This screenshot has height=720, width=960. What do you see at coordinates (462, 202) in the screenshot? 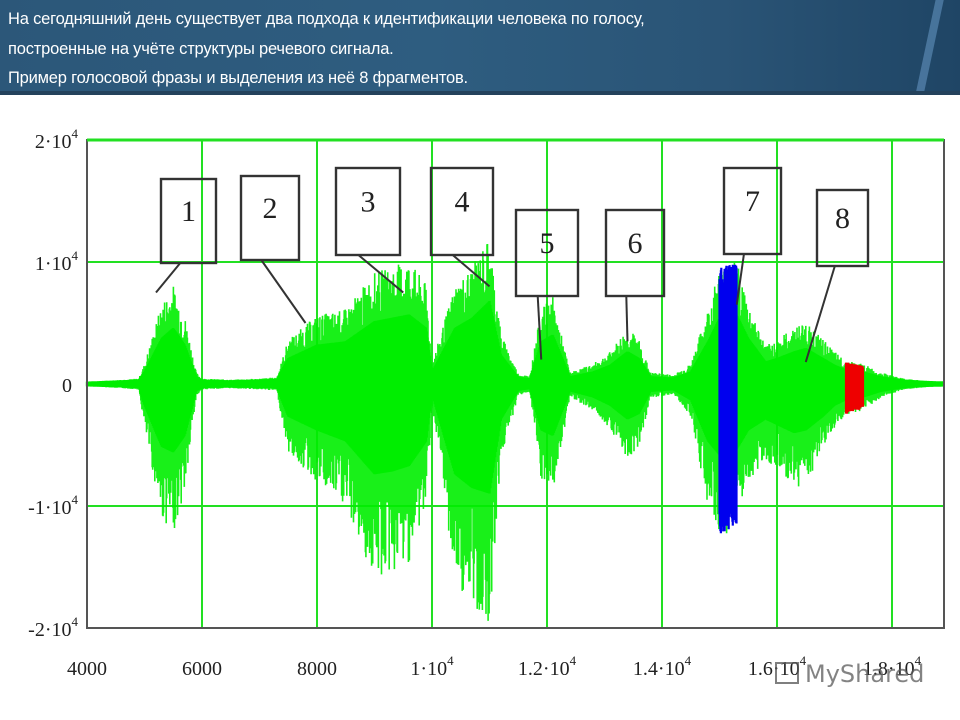
I see `fragment-label-4: 4` at bounding box center [462, 202].